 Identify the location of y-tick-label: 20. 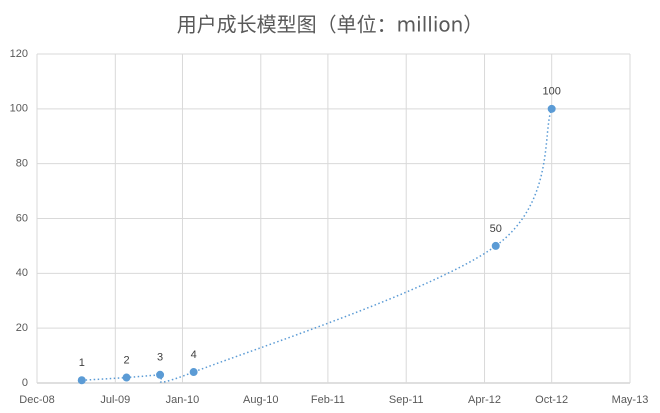
(22, 328).